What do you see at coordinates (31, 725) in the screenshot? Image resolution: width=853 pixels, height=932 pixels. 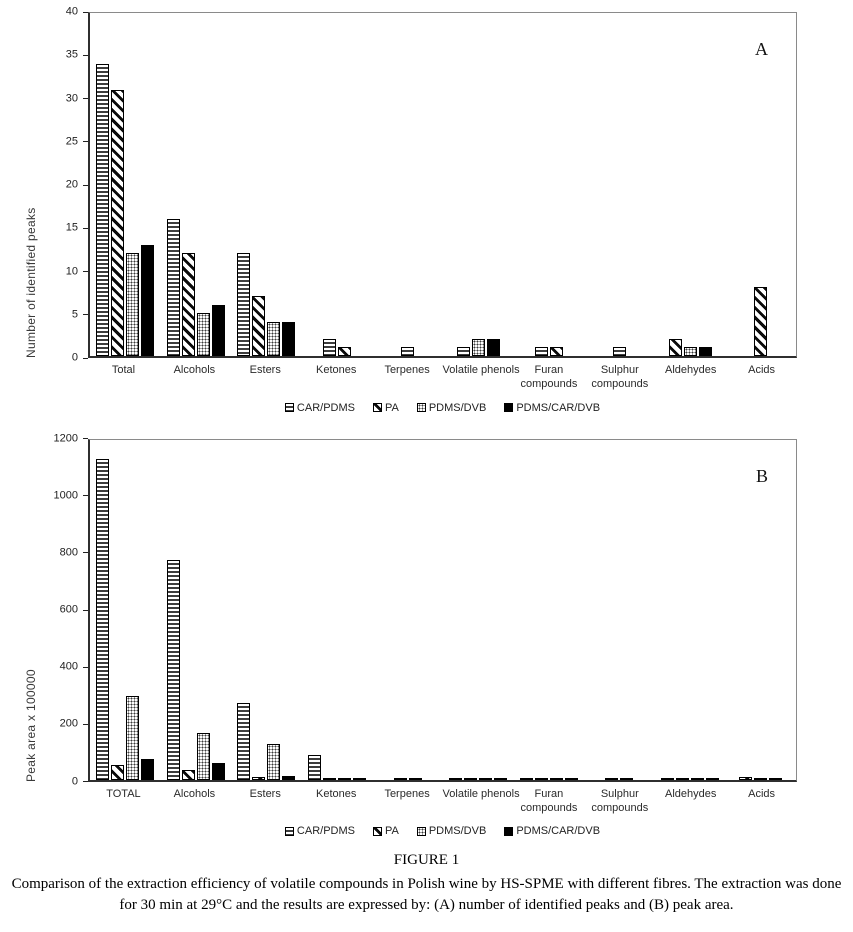 I see `chart-b-y-axis-label: Peak area x 100000` at bounding box center [31, 725].